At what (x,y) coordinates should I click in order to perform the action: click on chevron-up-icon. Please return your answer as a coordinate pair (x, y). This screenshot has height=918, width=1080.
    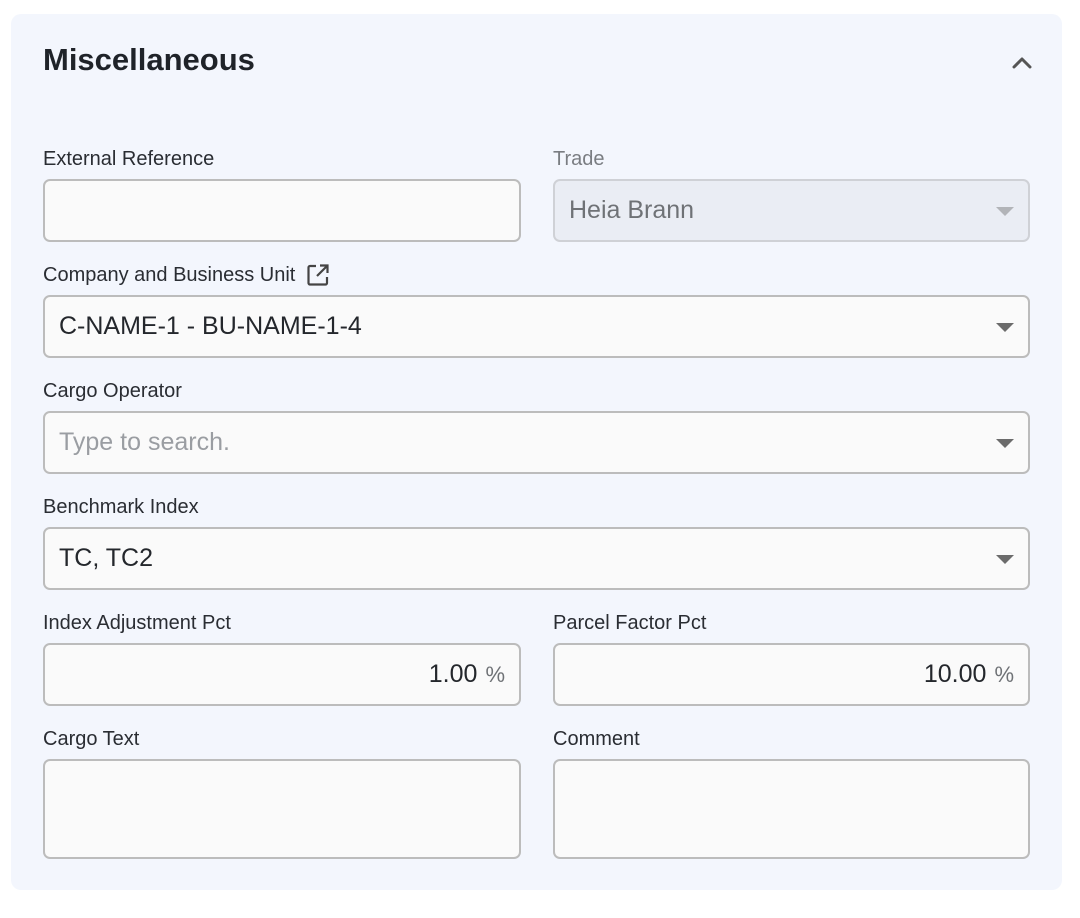
    Looking at the image, I should click on (1022, 63).